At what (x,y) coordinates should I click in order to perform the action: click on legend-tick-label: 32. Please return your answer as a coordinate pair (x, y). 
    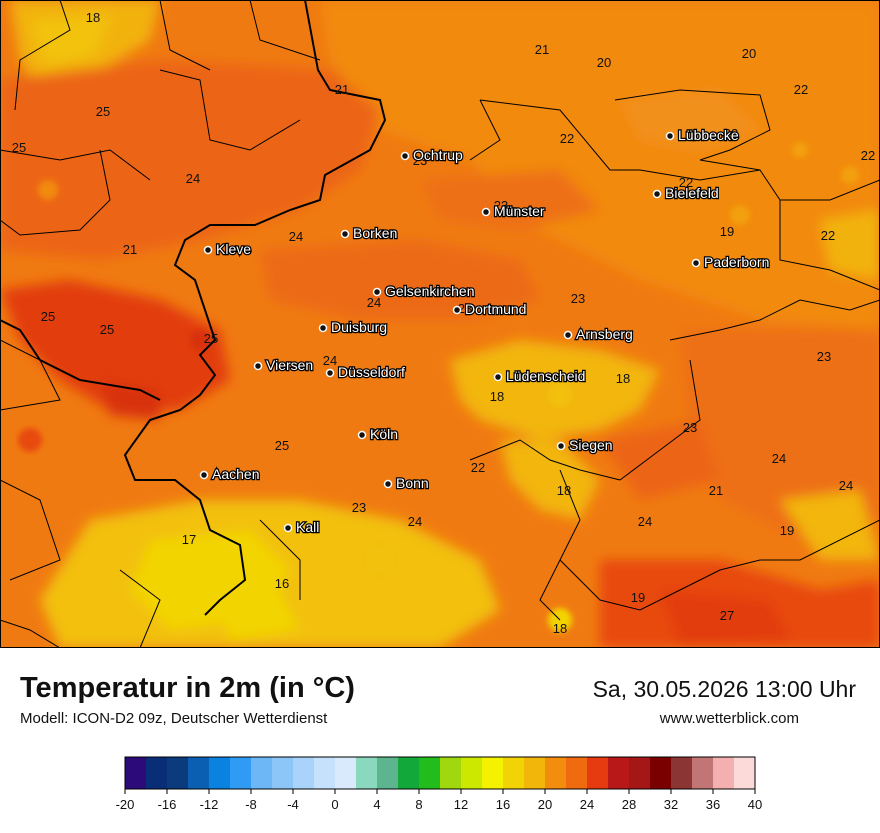
    Looking at the image, I should click on (671, 804).